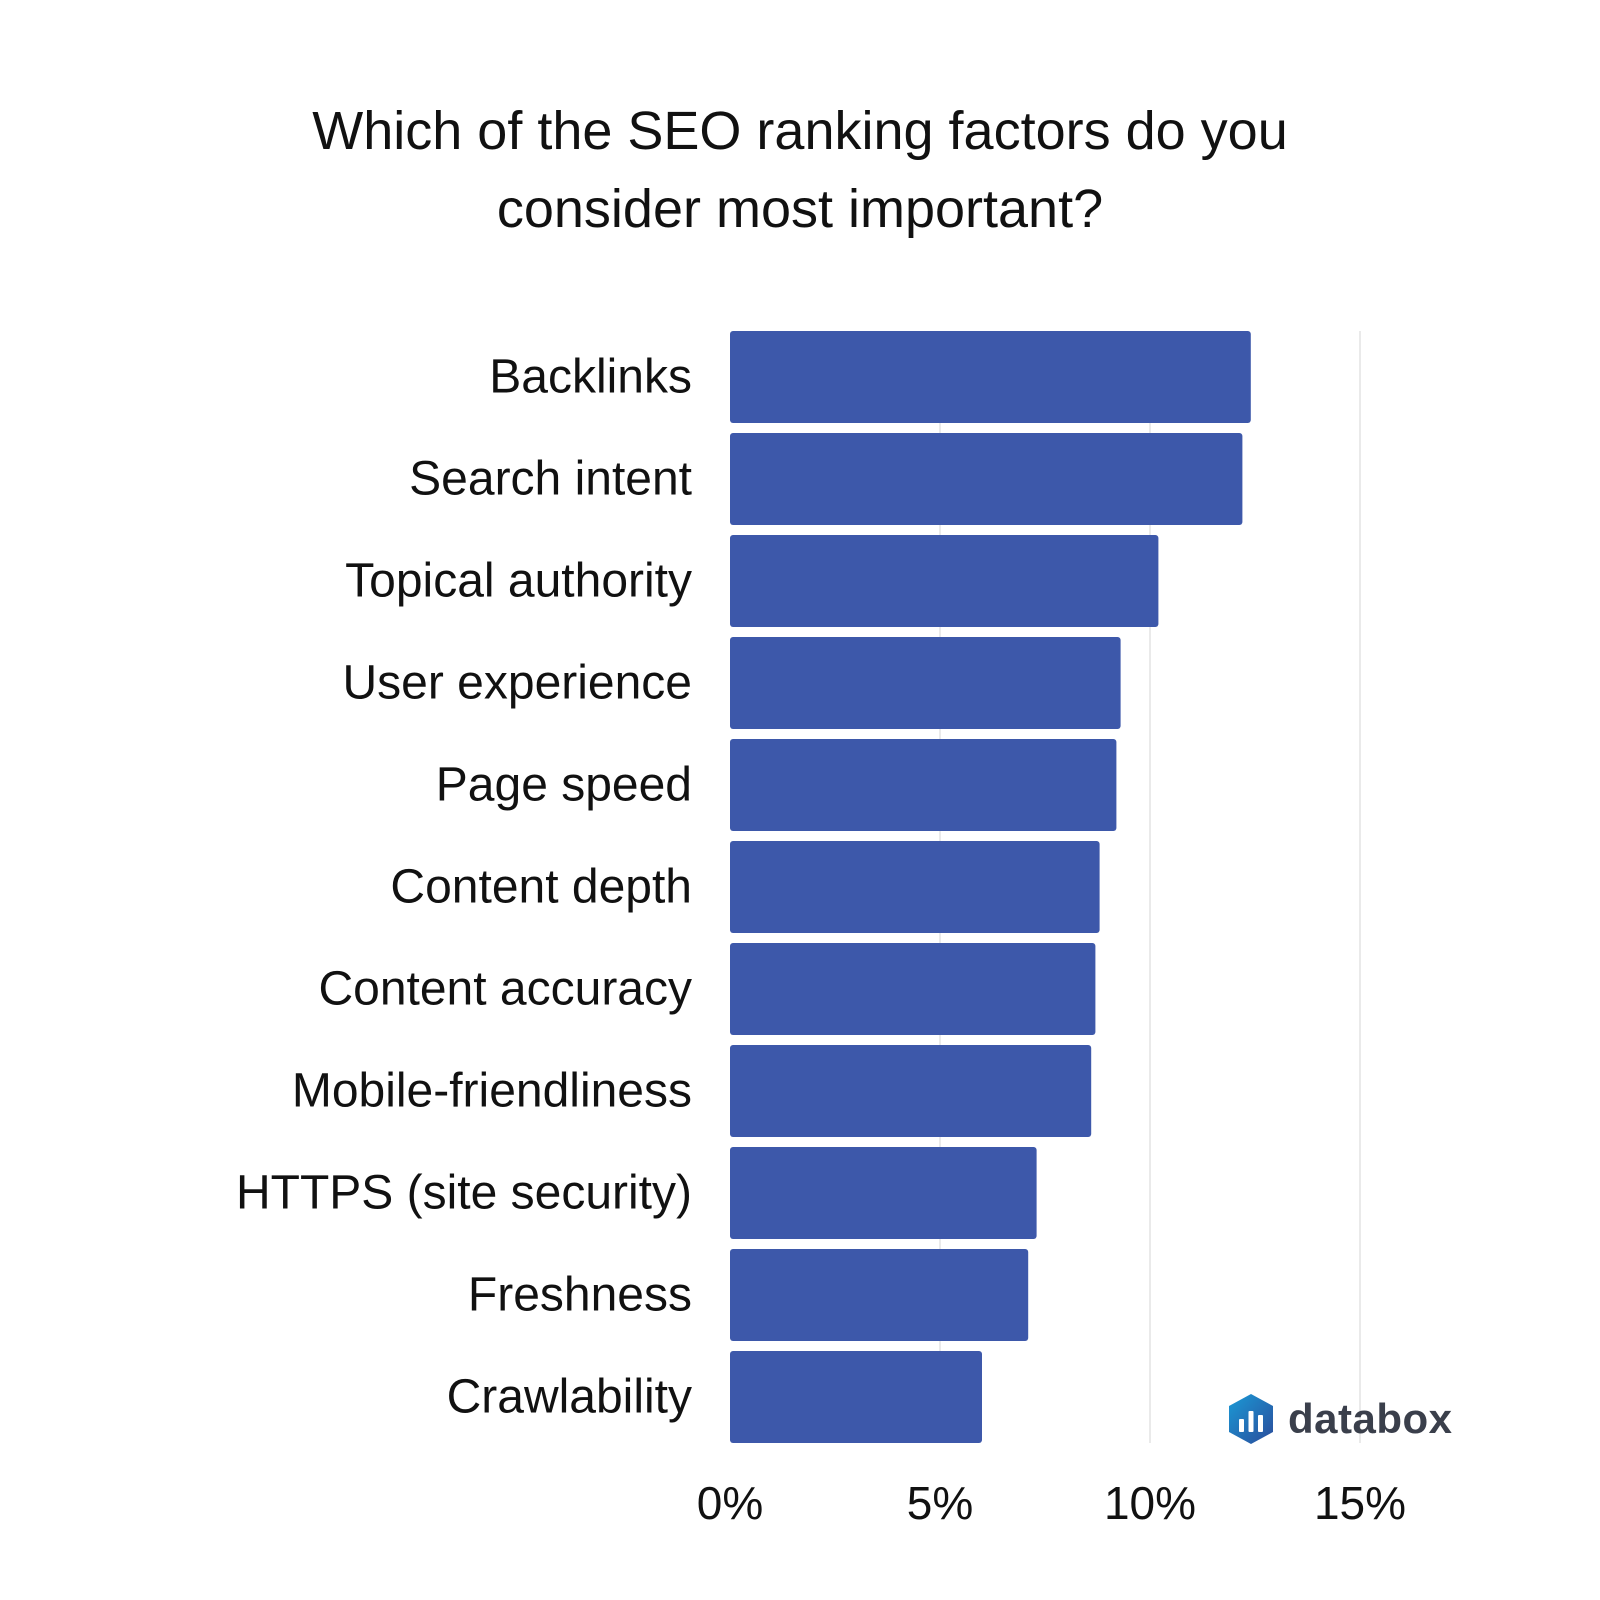 Image resolution: width=1600 pixels, height=1600 pixels. What do you see at coordinates (1150, 1503) in the screenshot?
I see `x-tick-label-2: 10%` at bounding box center [1150, 1503].